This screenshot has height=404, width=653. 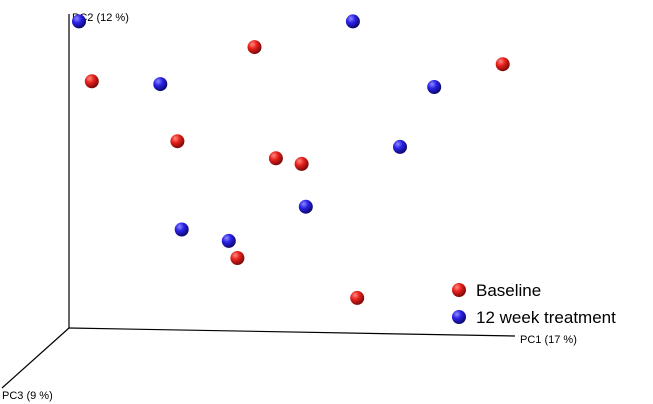 I want to click on legend: Baseline 12 week treatment, so click(x=534, y=304).